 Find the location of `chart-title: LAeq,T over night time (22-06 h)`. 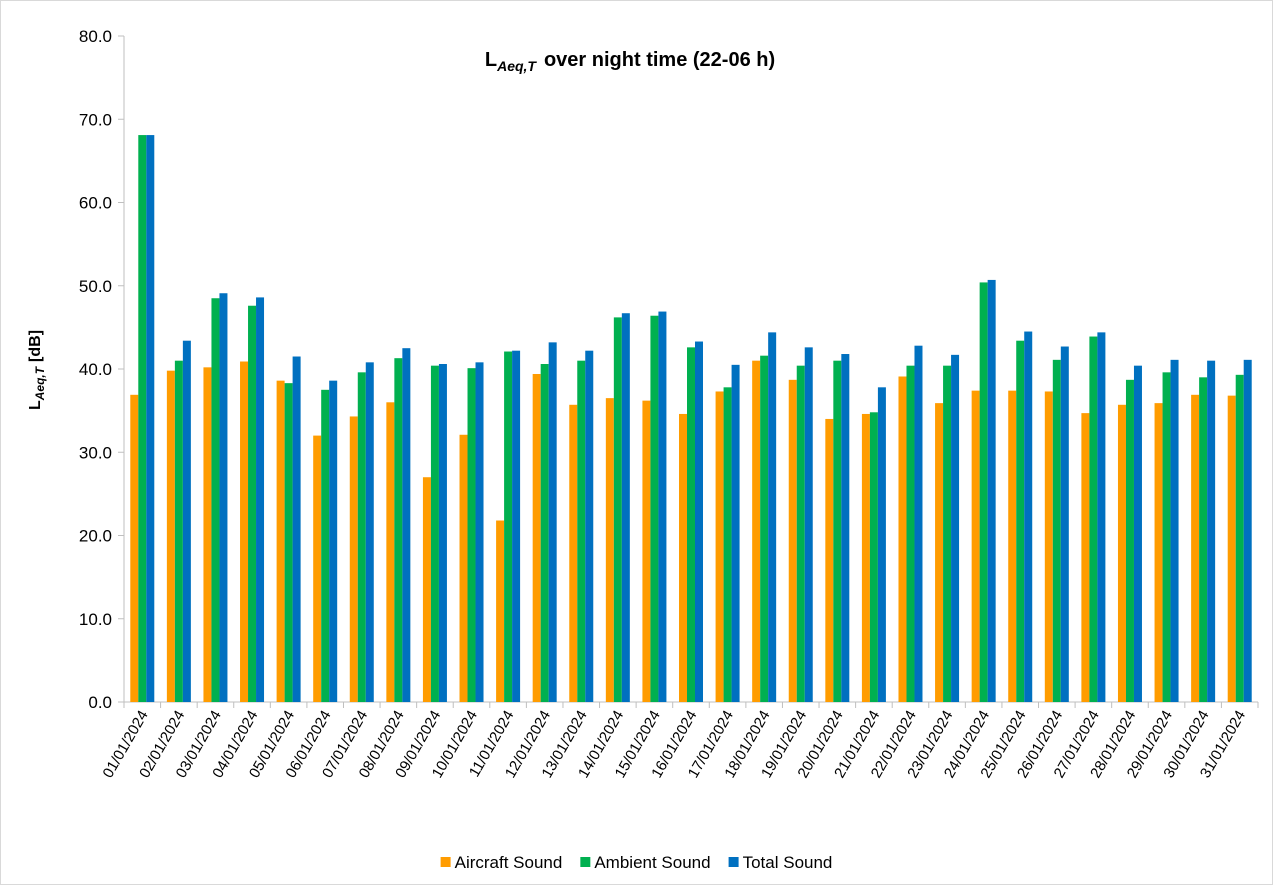

chart-title: LAeq,T over night time (22-06 h) is located at coordinates (630, 61).